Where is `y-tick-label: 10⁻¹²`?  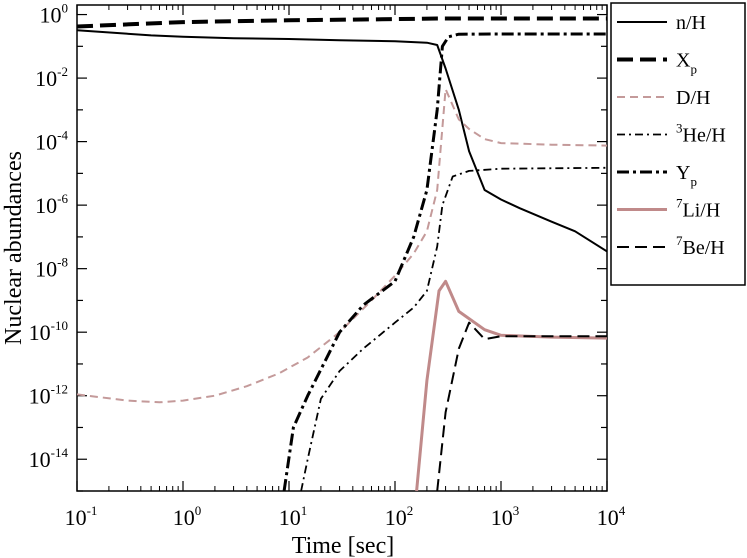 y-tick-label: 10⁻¹² is located at coordinates (48, 395).